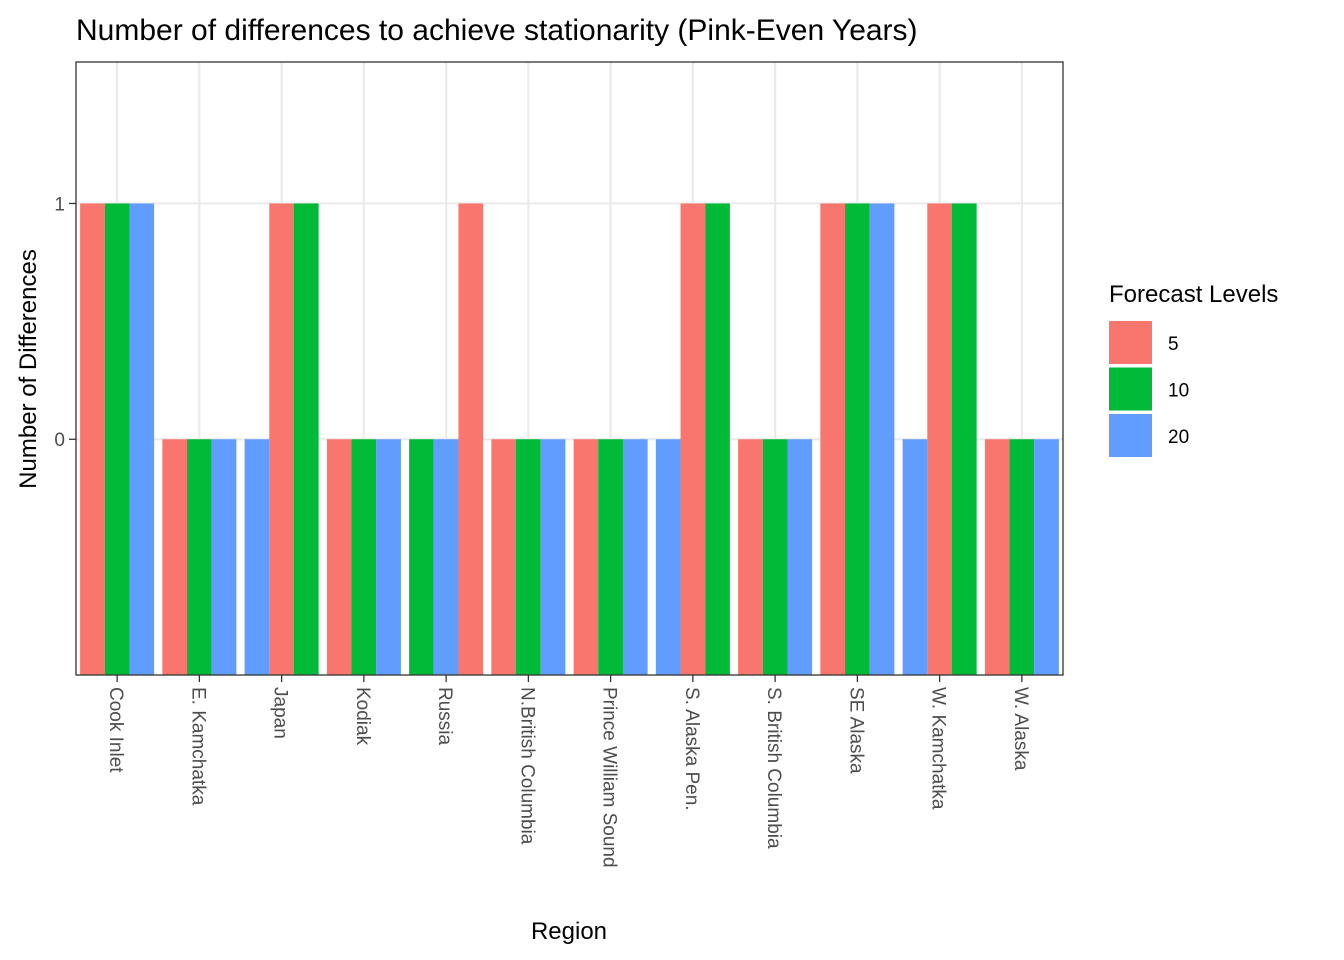 The width and height of the screenshot is (1344, 960). I want to click on y-axis: 01, so click(65, 322).